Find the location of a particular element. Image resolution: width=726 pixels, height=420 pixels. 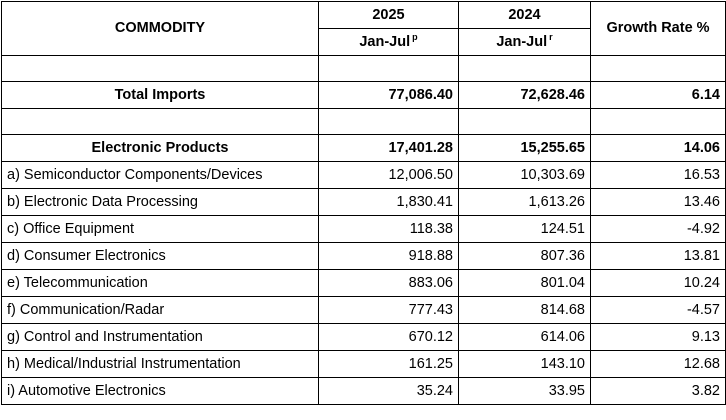

table-row: i) Automotive Electronics 35.24 33.95 3.82 is located at coordinates (363, 391).